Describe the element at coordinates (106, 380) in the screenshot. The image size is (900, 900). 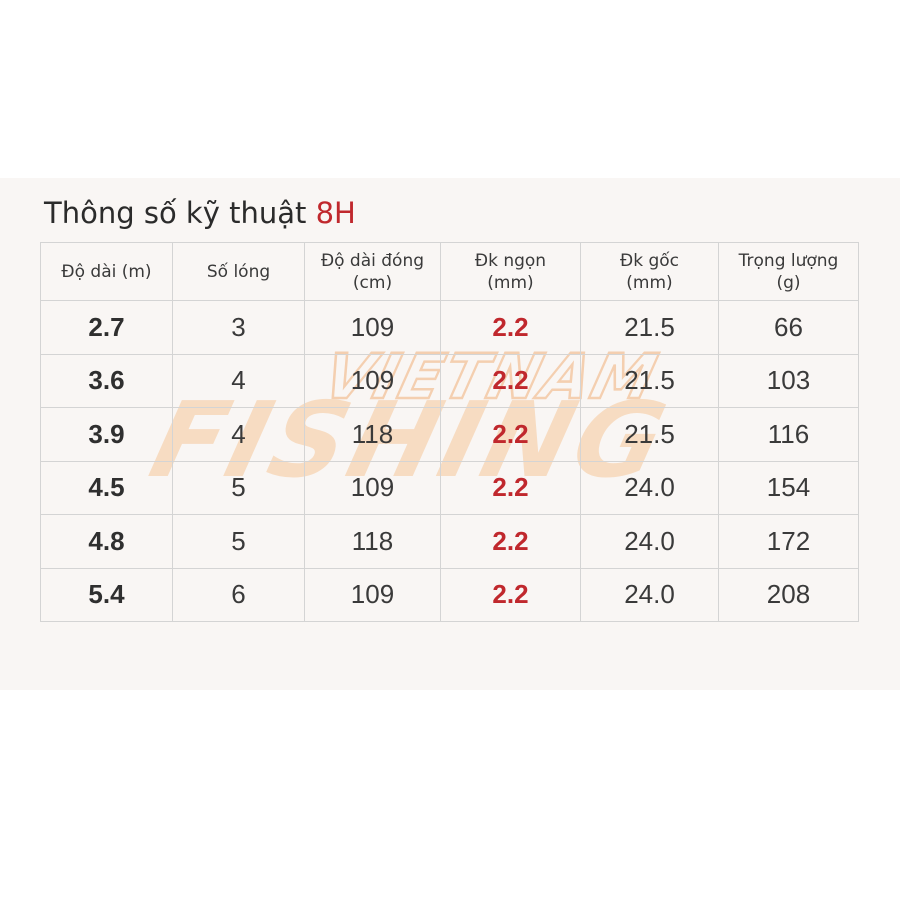
I see `cell-length: 3.6` at that location.